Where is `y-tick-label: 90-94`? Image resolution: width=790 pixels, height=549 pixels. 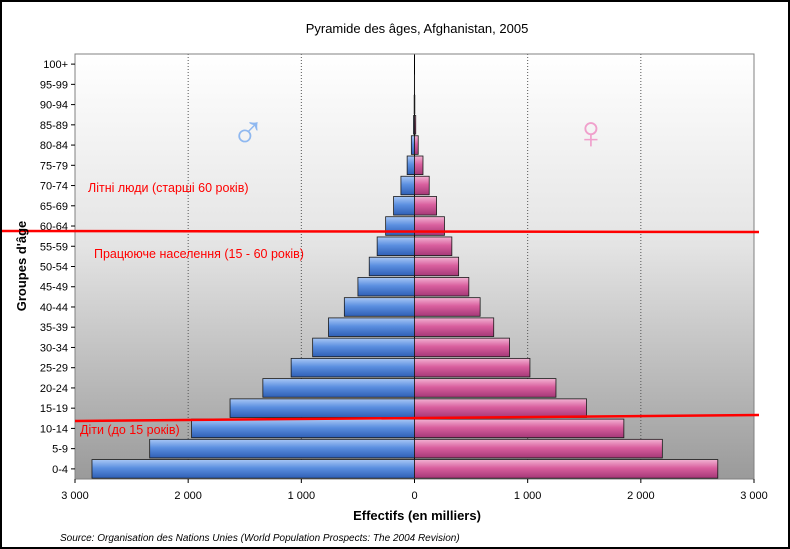 y-tick-label: 90-94 is located at coordinates (54, 106).